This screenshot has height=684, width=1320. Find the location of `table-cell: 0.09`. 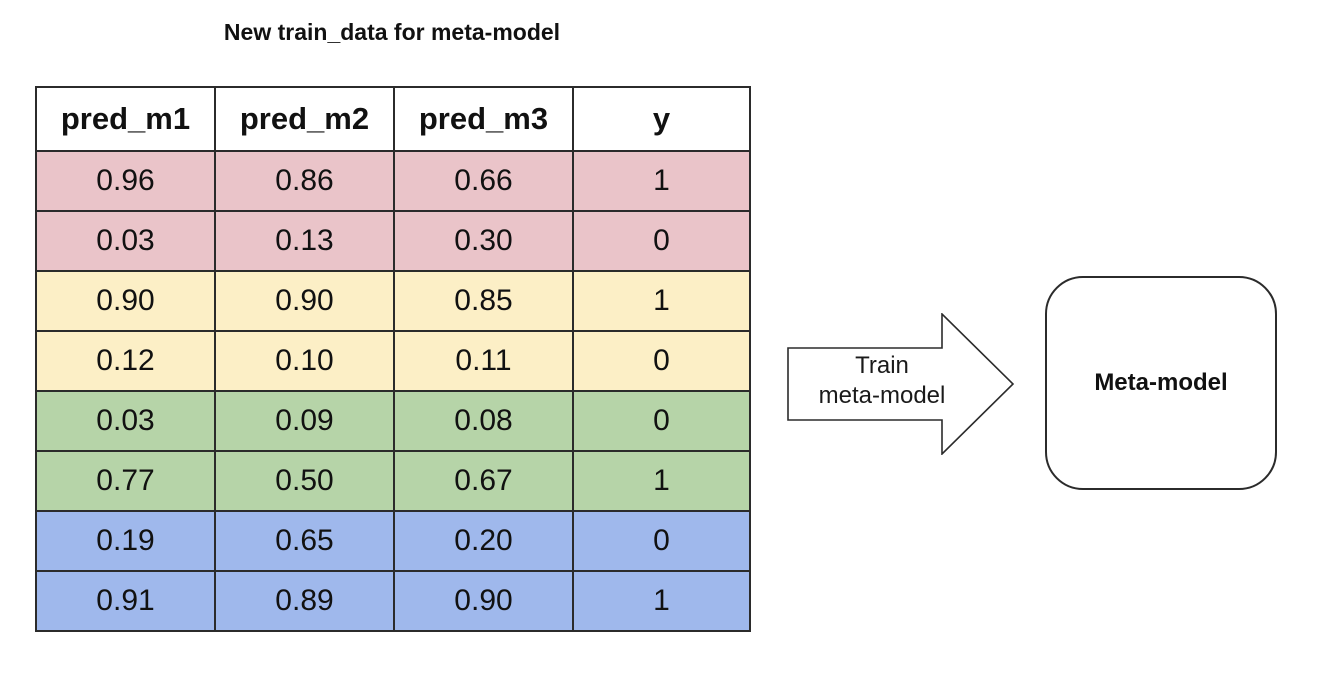

table-cell: 0.09 is located at coordinates (304, 421).